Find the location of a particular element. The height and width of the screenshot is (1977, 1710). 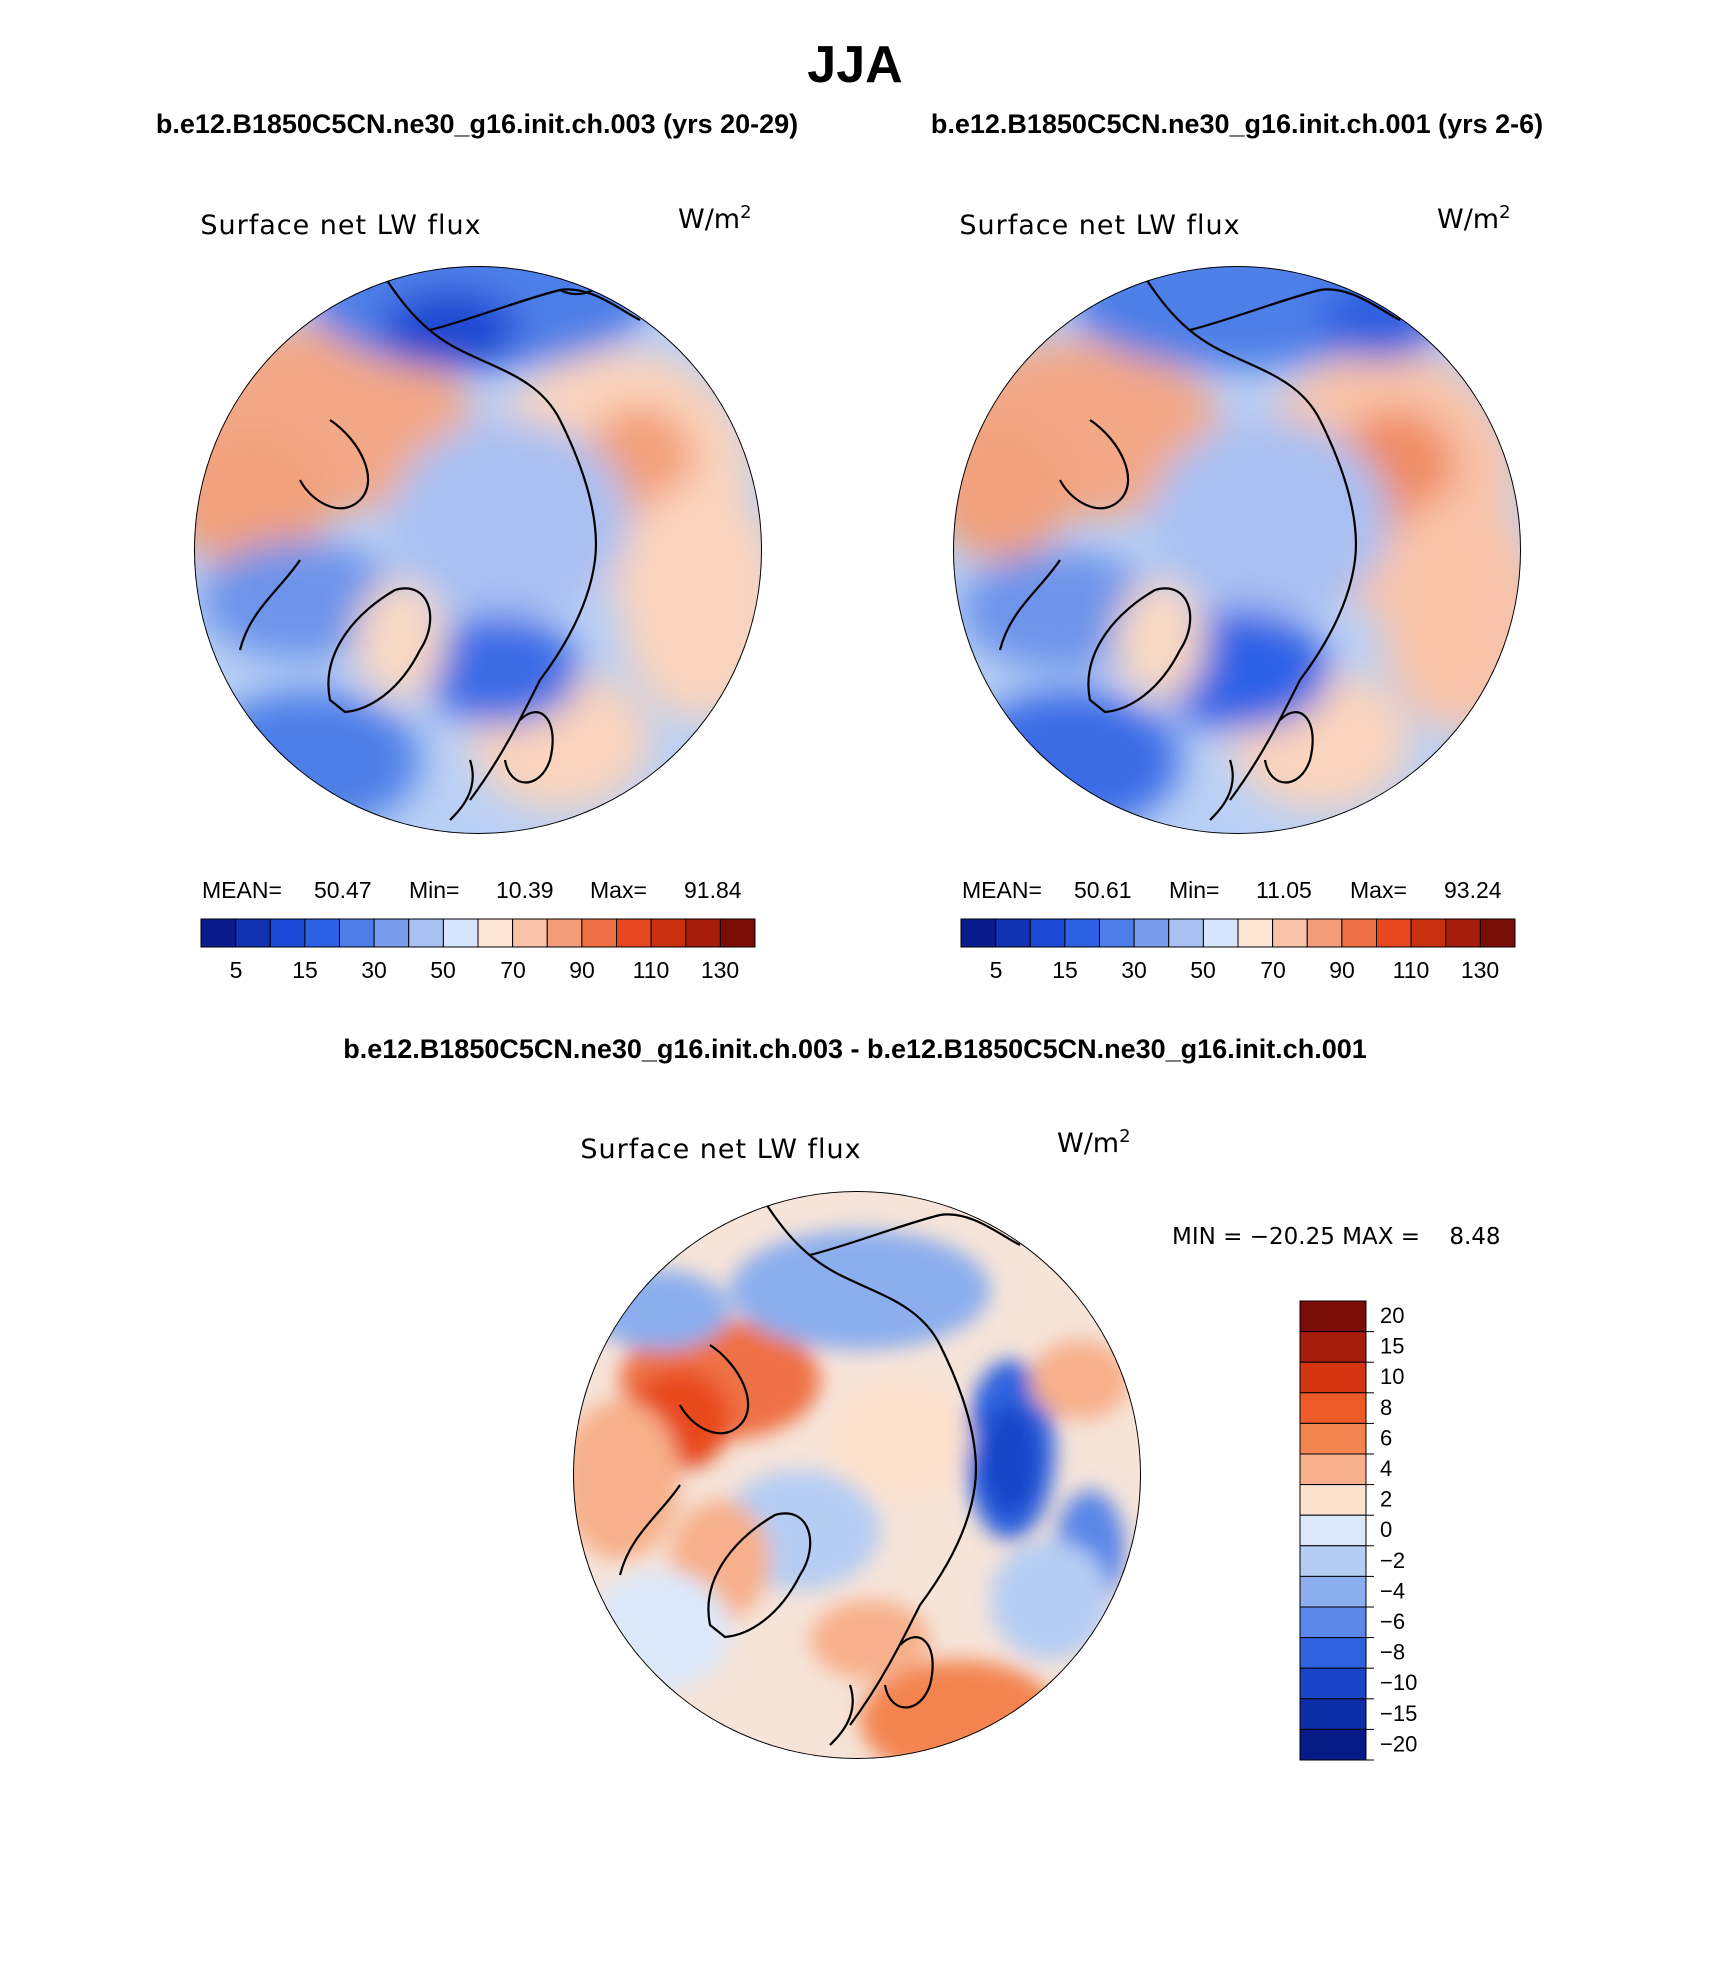

left-min-value: 10.39 is located at coordinates (525, 890).